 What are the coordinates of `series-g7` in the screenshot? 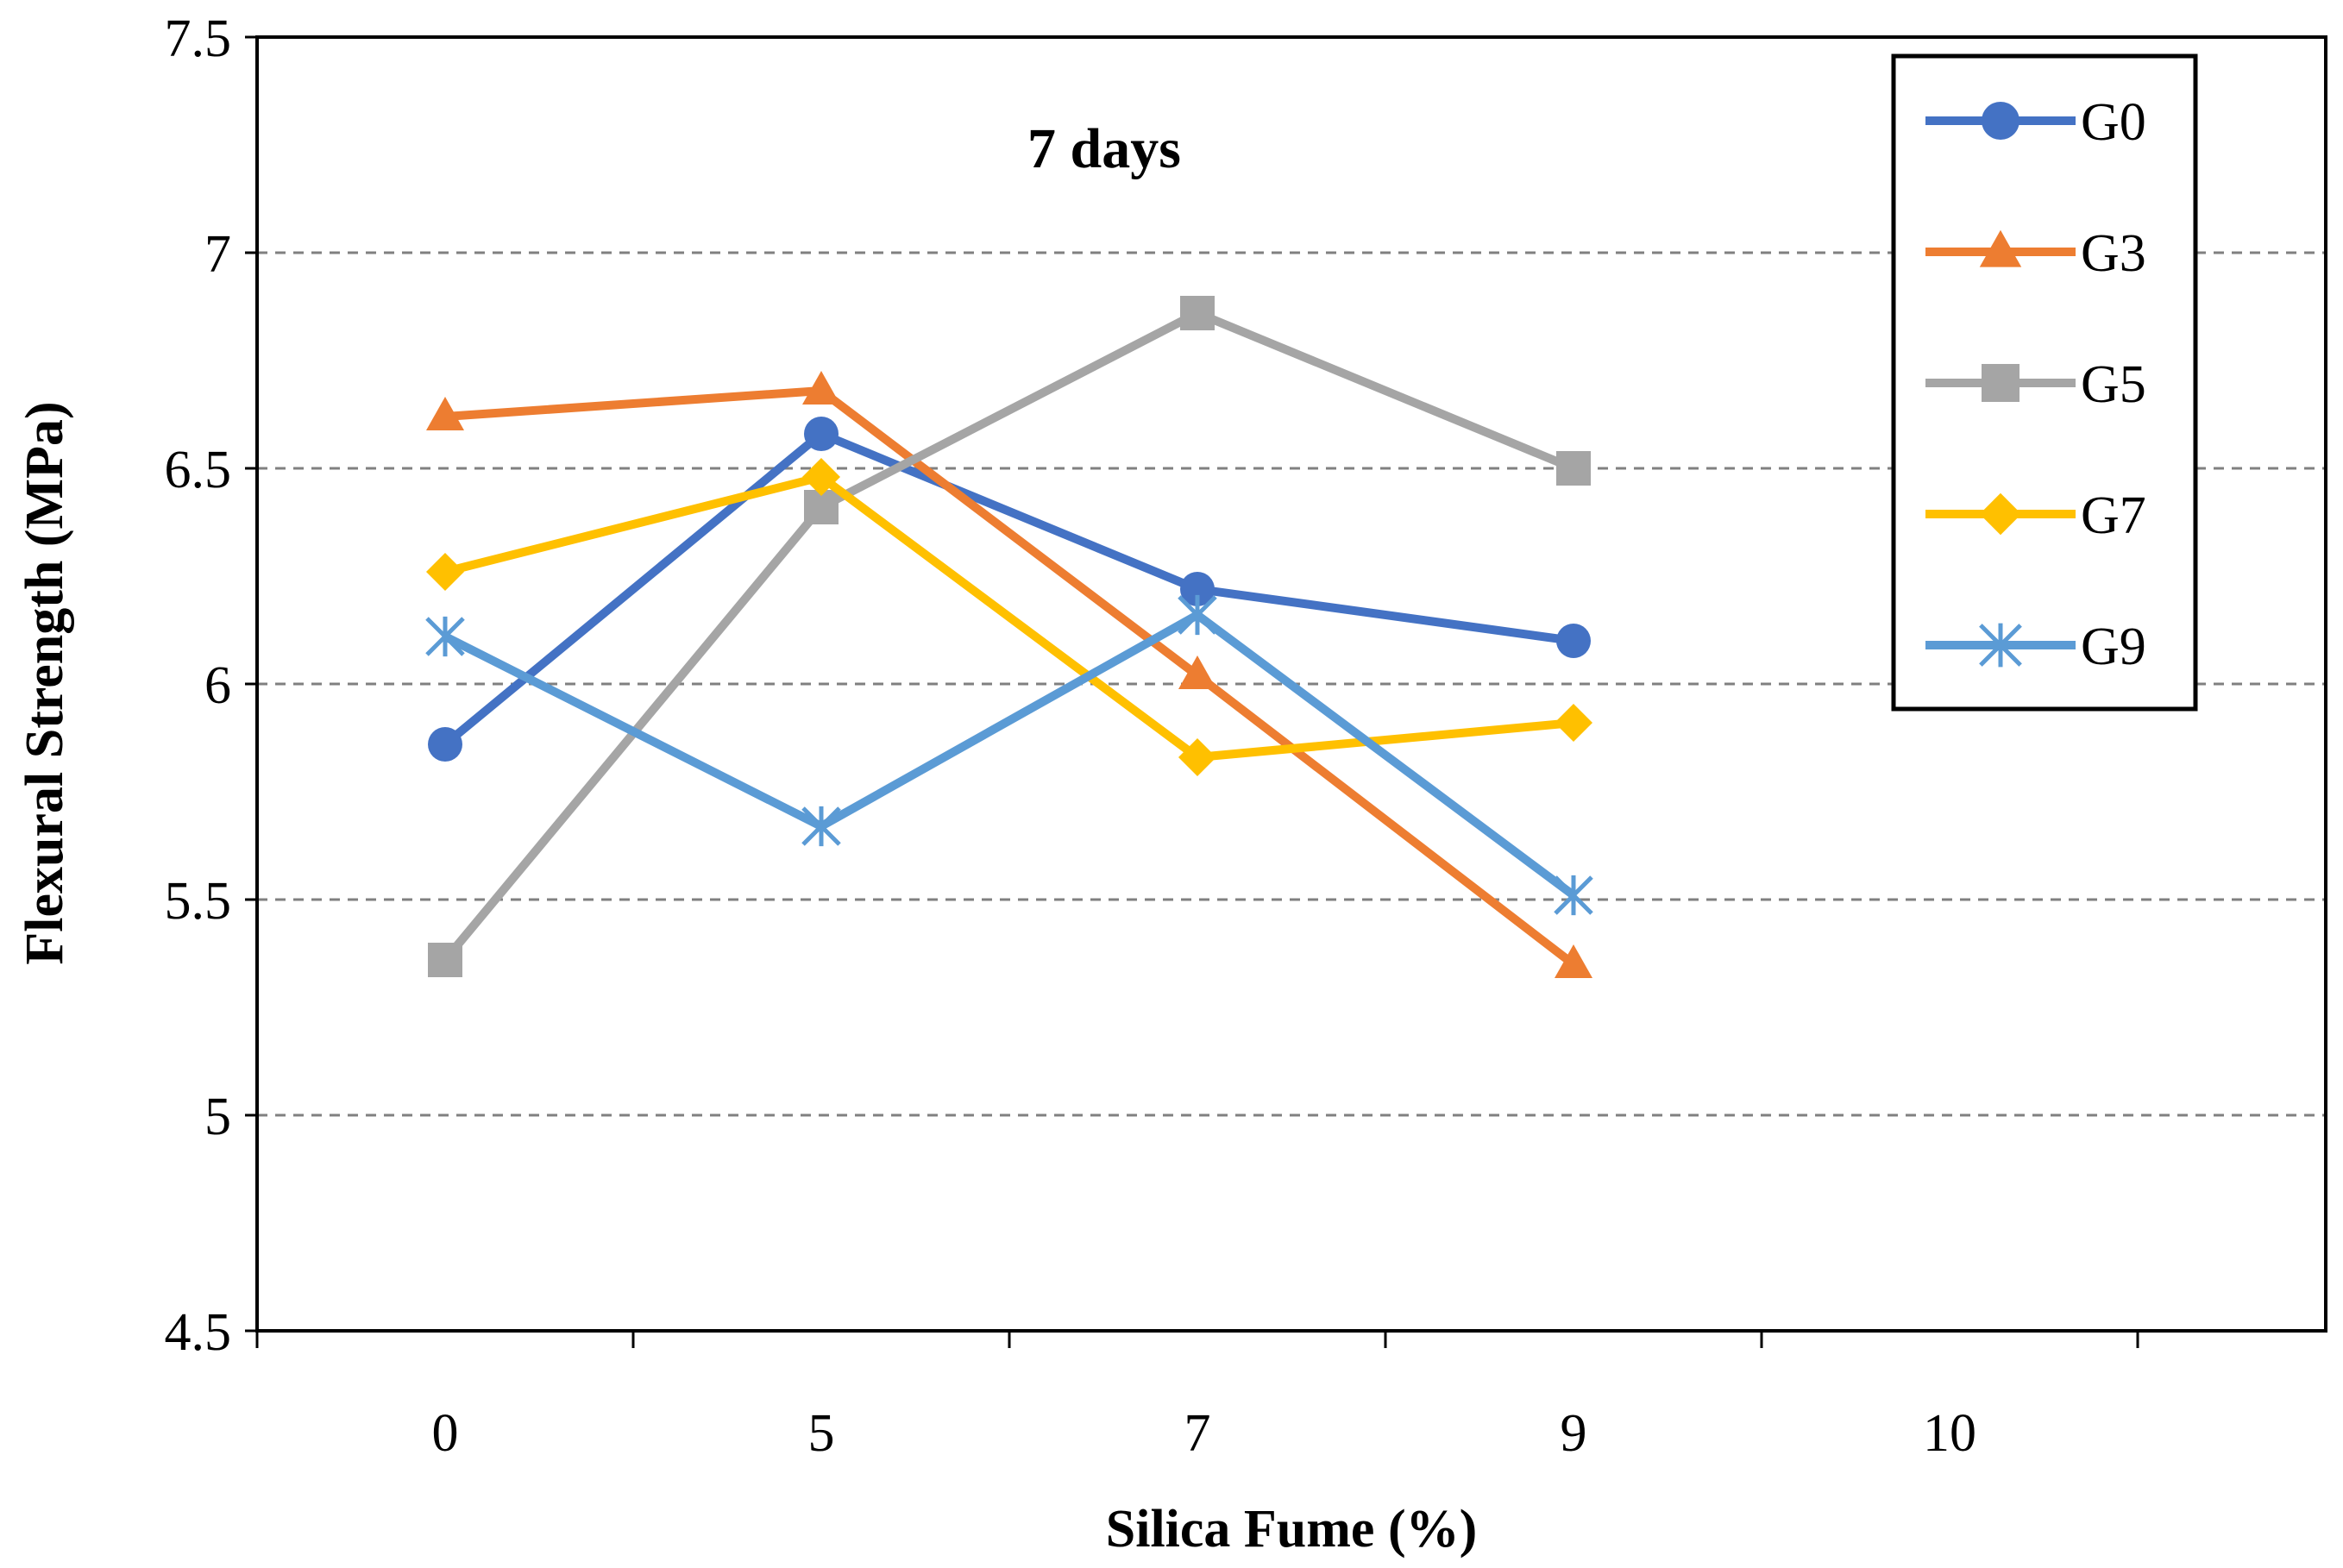 It's located at (1009, 617).